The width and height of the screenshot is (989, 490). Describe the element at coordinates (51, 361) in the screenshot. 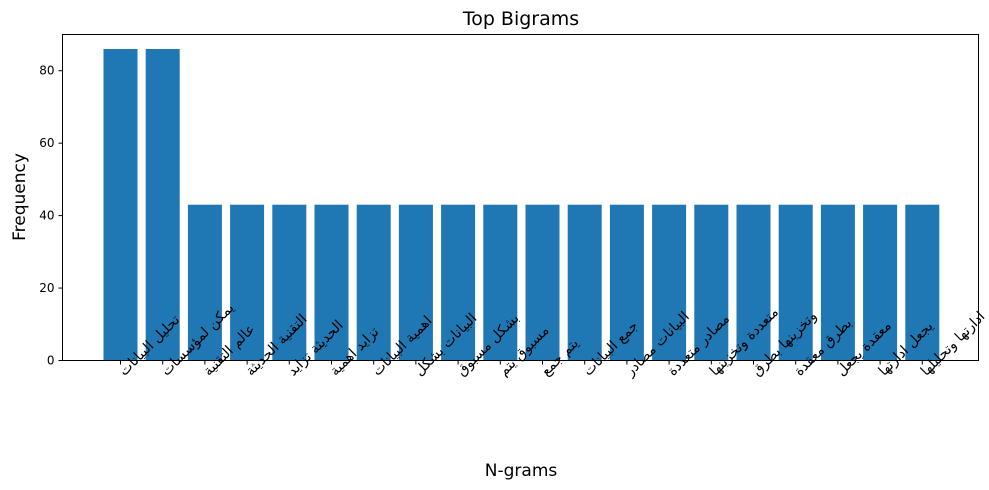

I see `y-tick-label: 0` at that location.